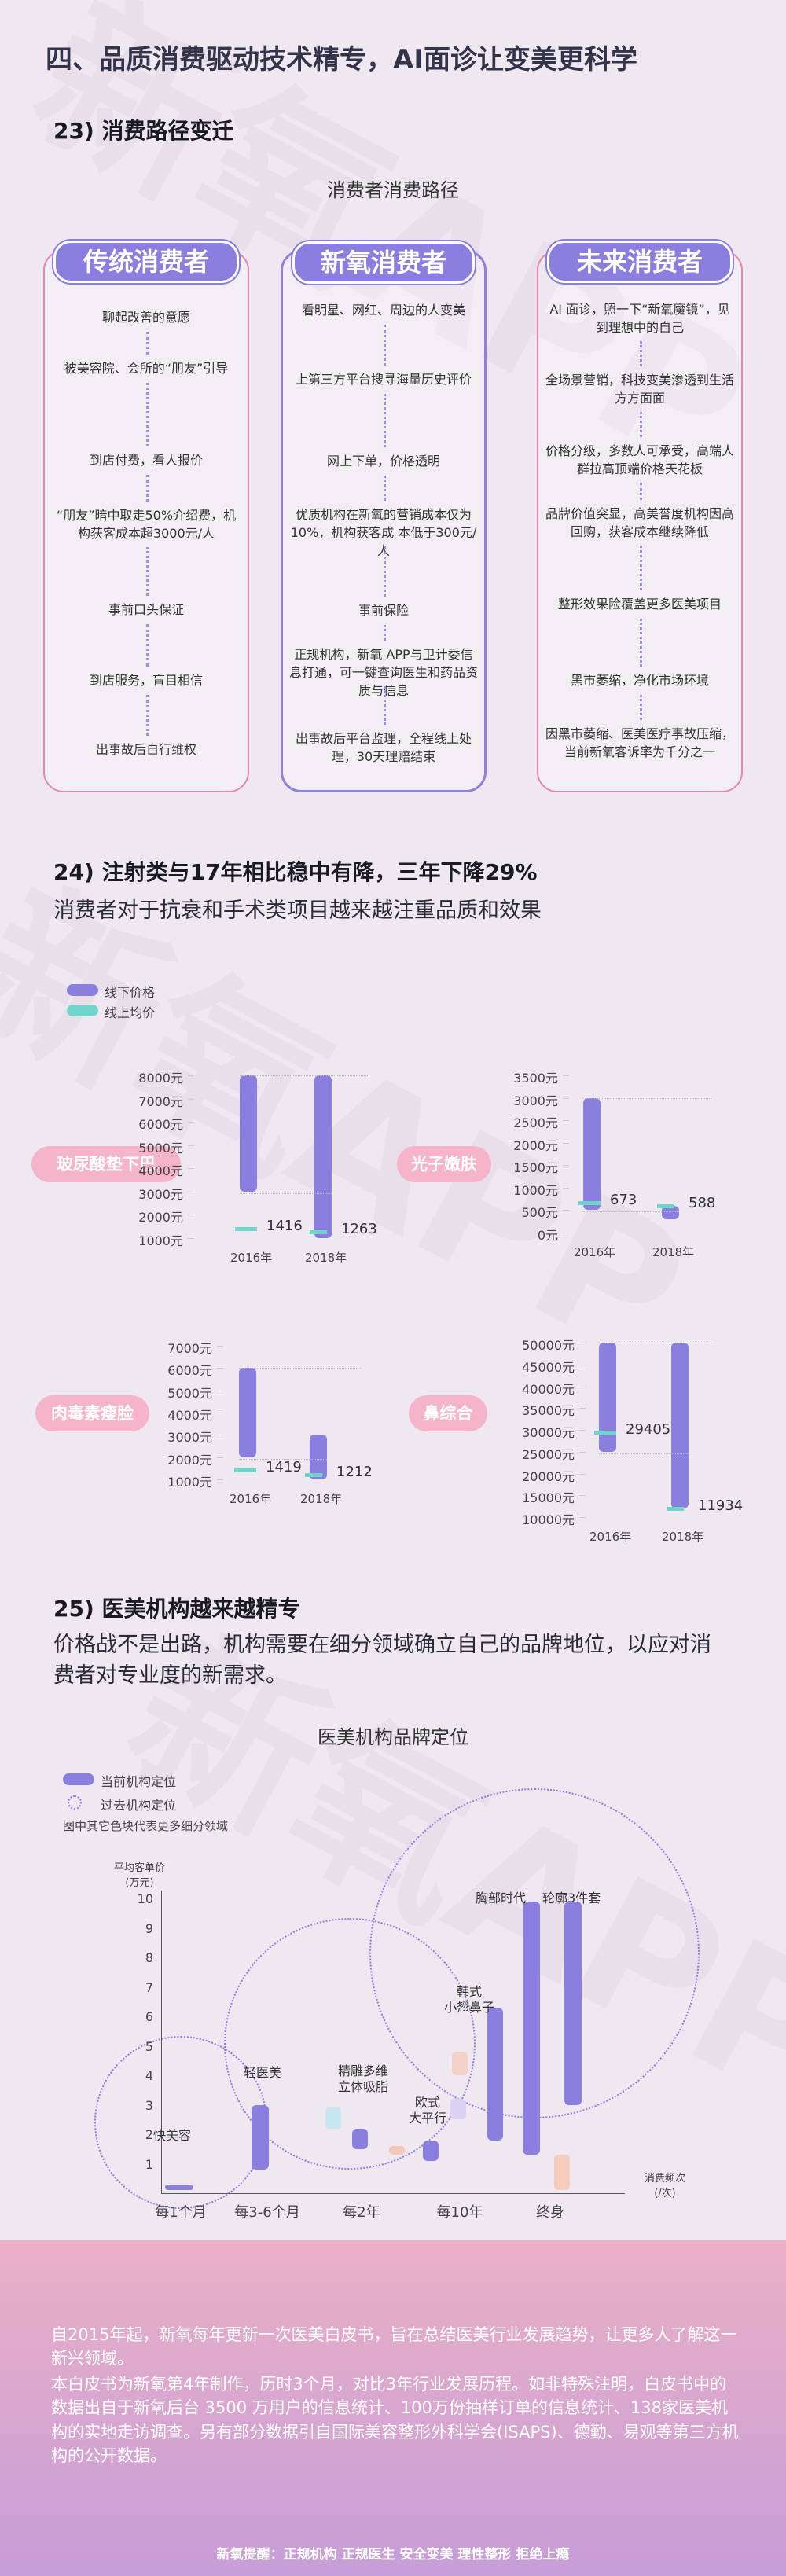 Image resolution: width=786 pixels, height=2576 pixels. Describe the element at coordinates (648, 1430) in the screenshot. I see `online-price-value: 29405` at that location.